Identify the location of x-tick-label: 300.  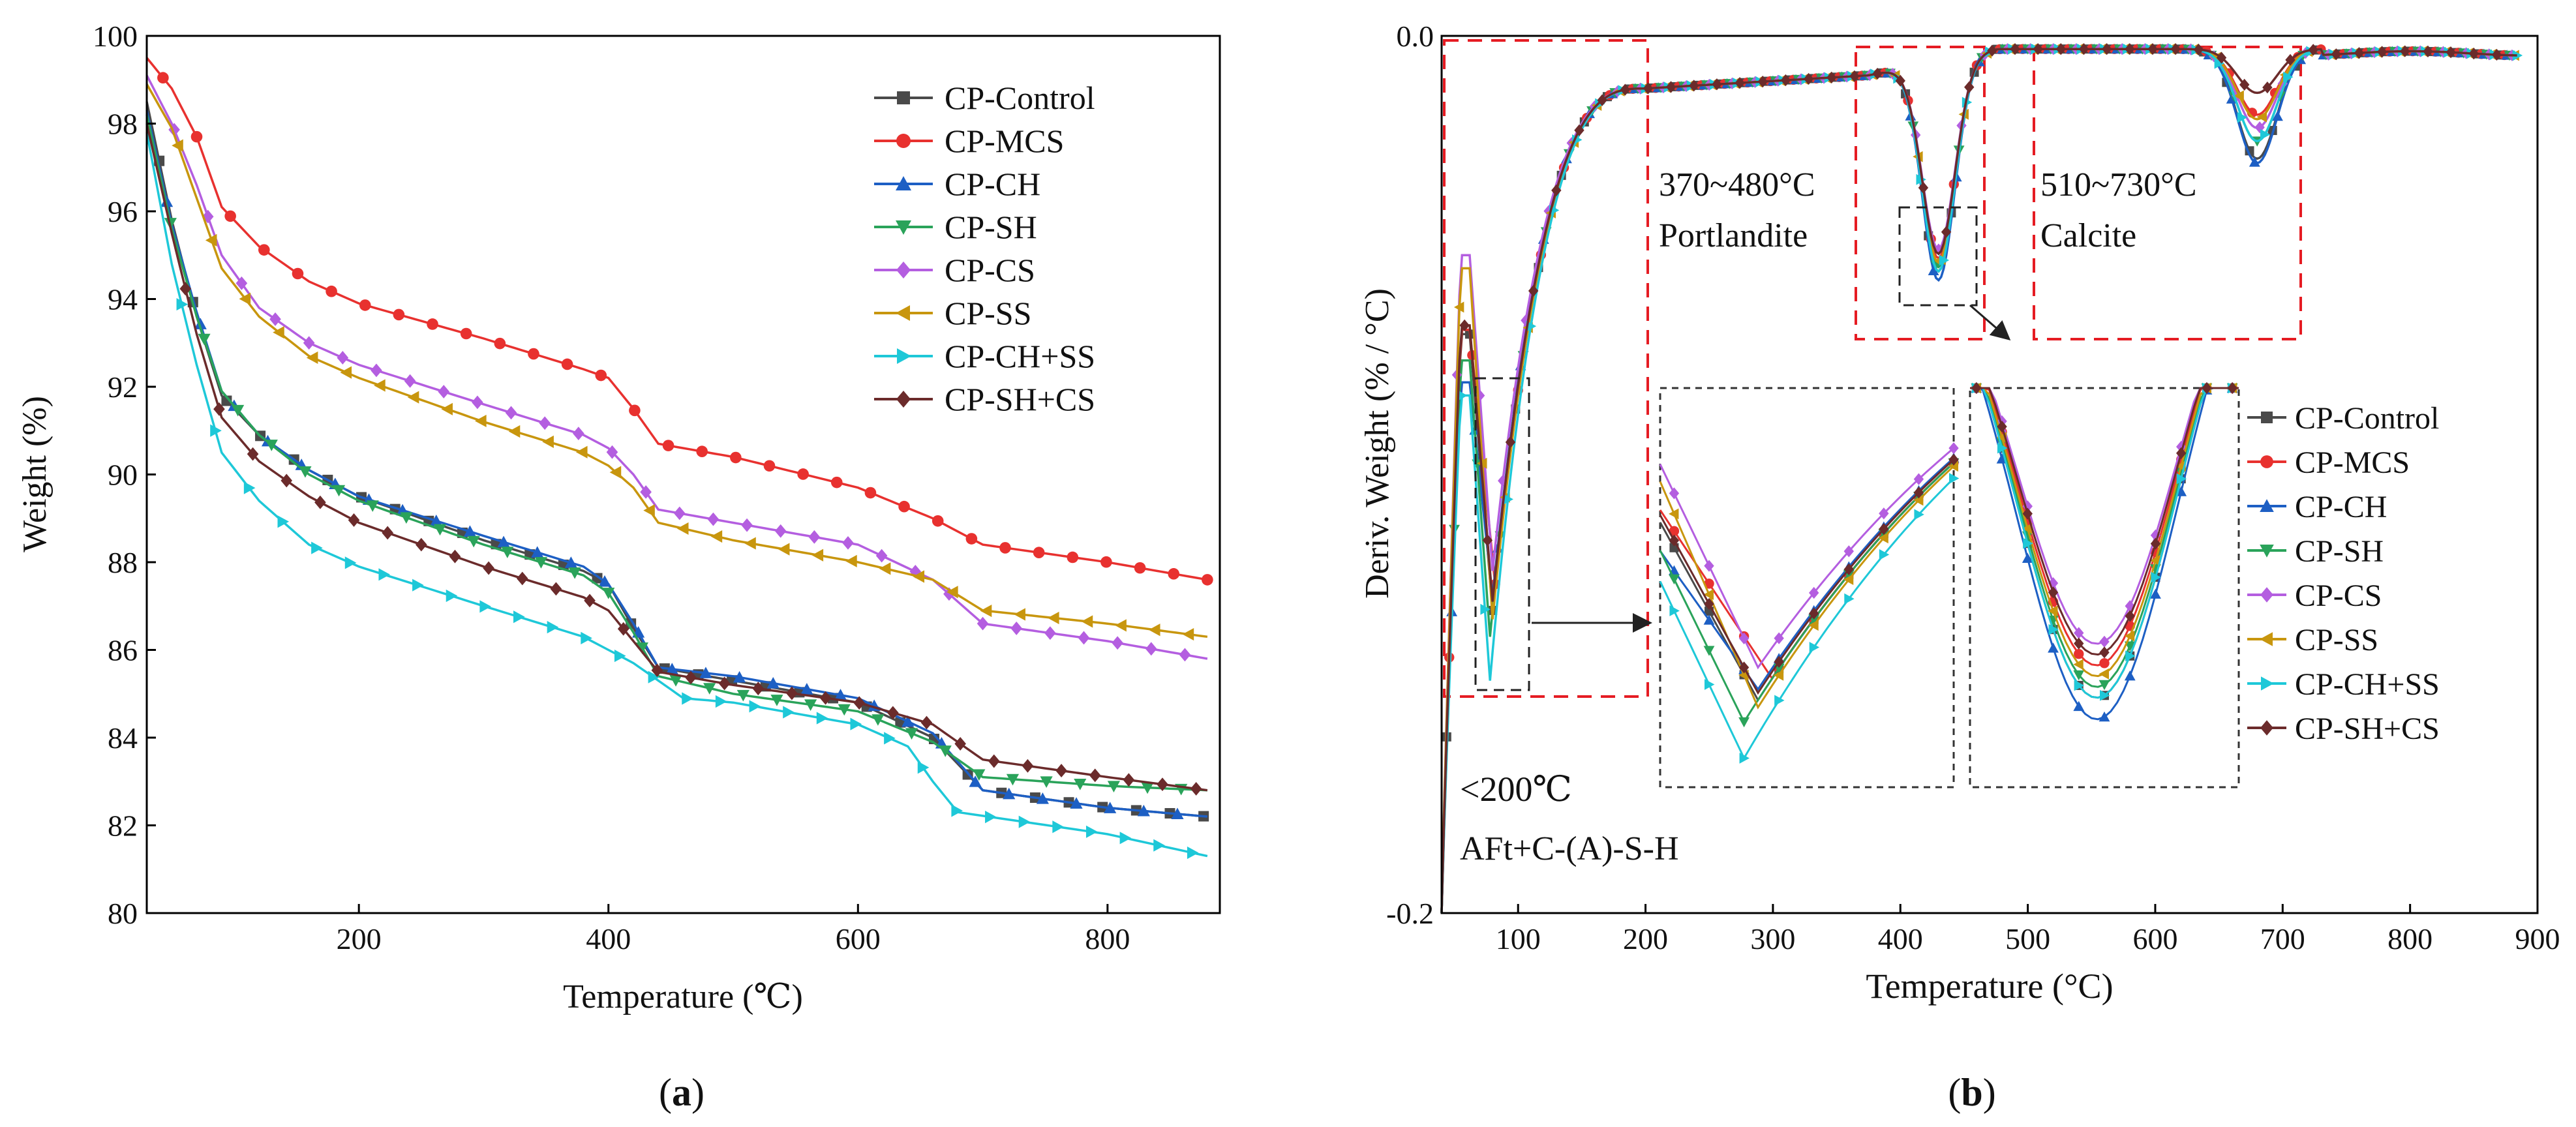
(1773, 939).